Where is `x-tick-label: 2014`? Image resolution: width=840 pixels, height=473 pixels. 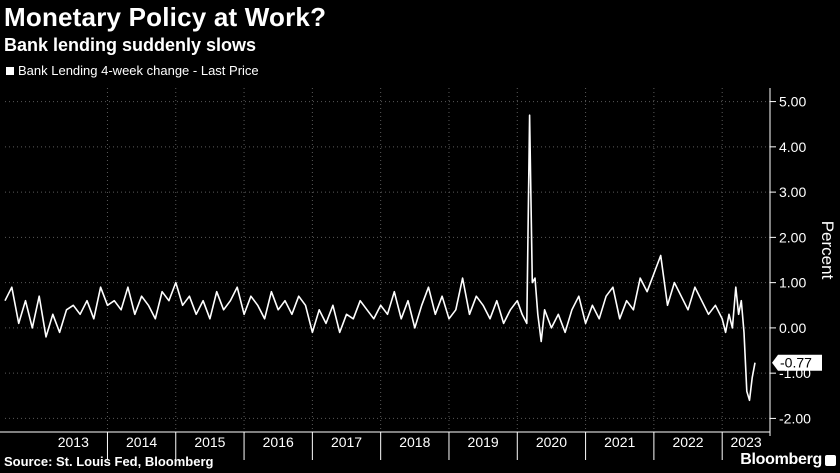 x-tick-label: 2014 is located at coordinates (141, 442).